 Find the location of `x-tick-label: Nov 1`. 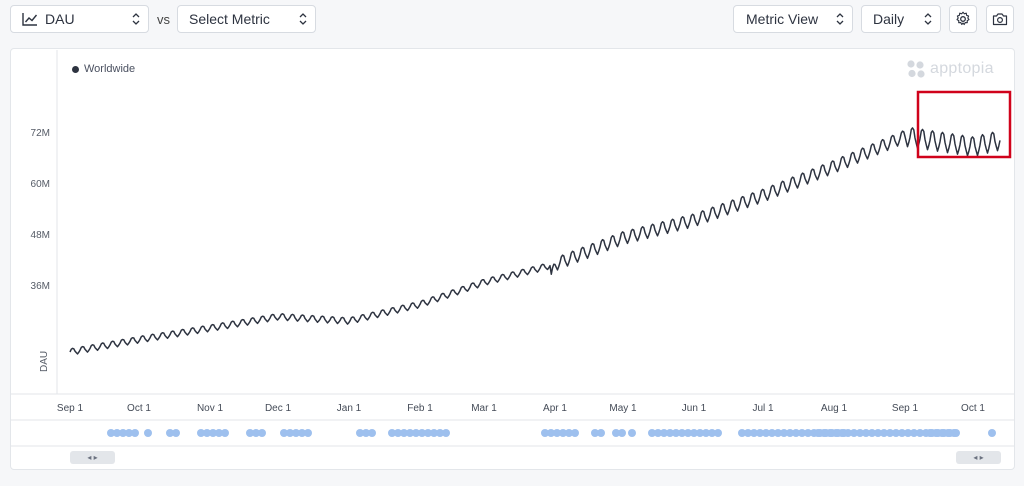

x-tick-label: Nov 1 is located at coordinates (210, 408).